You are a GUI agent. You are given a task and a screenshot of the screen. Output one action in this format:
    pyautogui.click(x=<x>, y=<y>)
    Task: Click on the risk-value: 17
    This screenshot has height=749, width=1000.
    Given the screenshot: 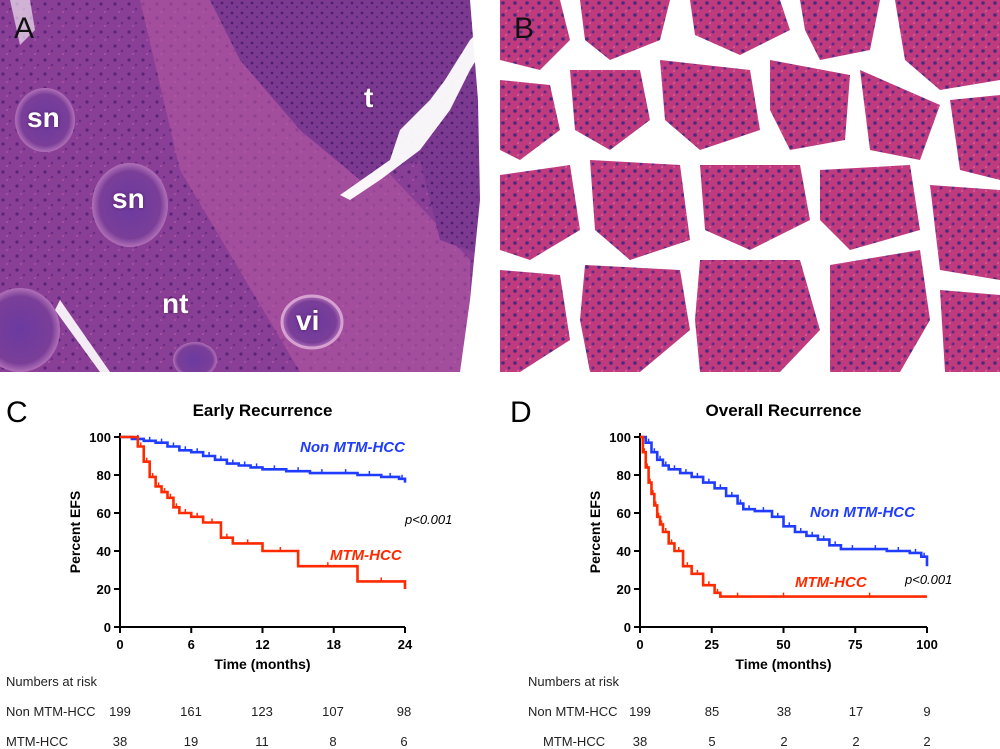 What is the action you would take?
    pyautogui.click(x=856, y=711)
    